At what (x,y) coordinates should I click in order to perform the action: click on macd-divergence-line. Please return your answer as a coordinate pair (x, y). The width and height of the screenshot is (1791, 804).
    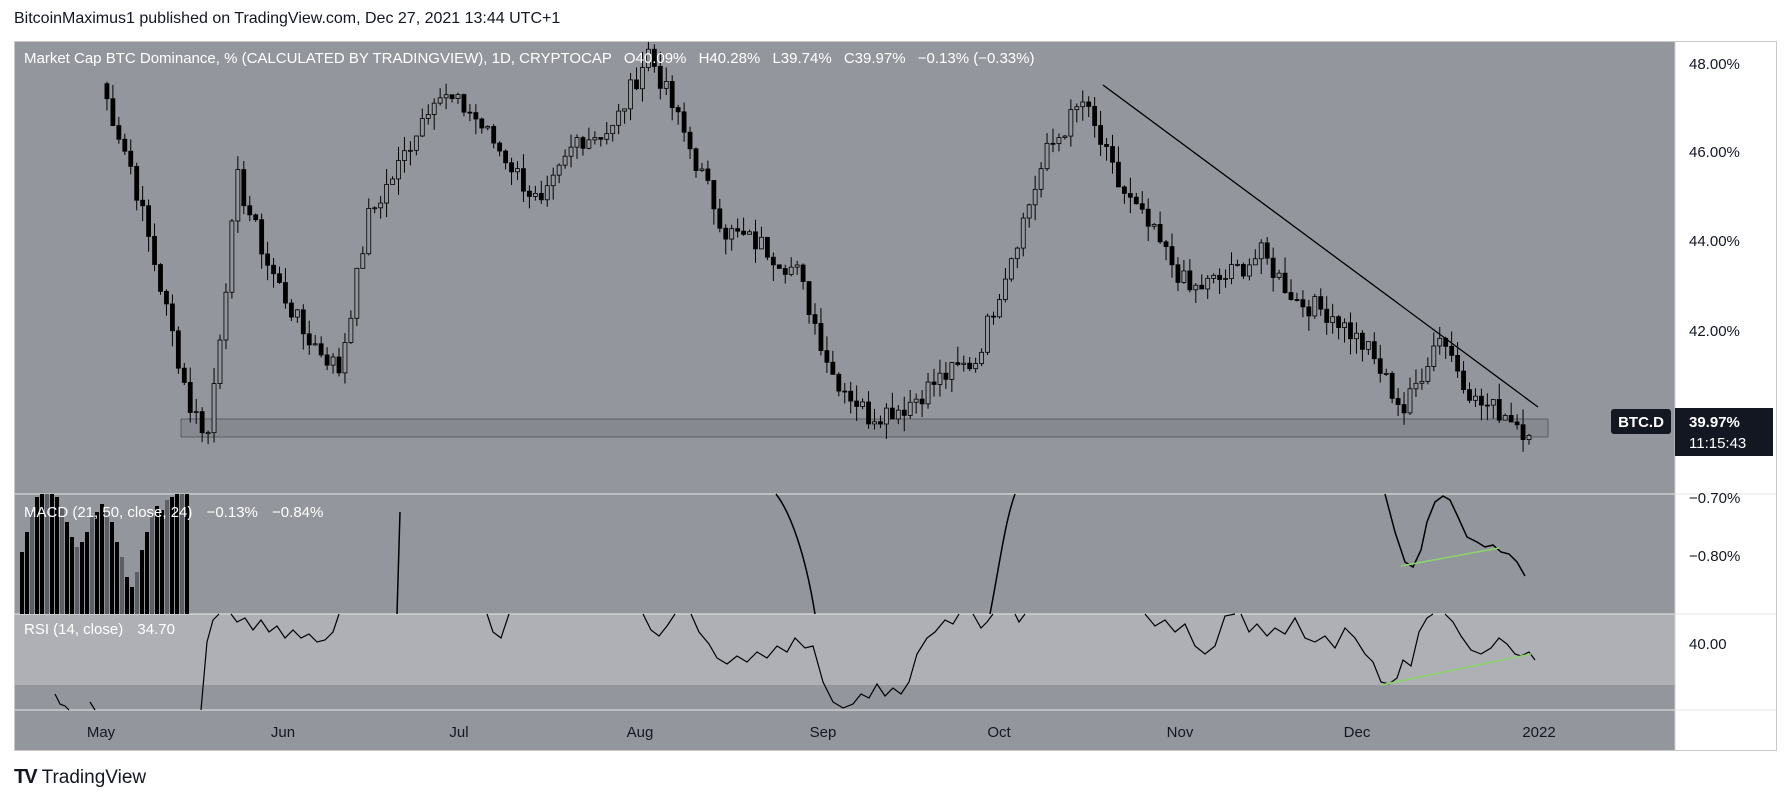
    Looking at the image, I should click on (1450, 557).